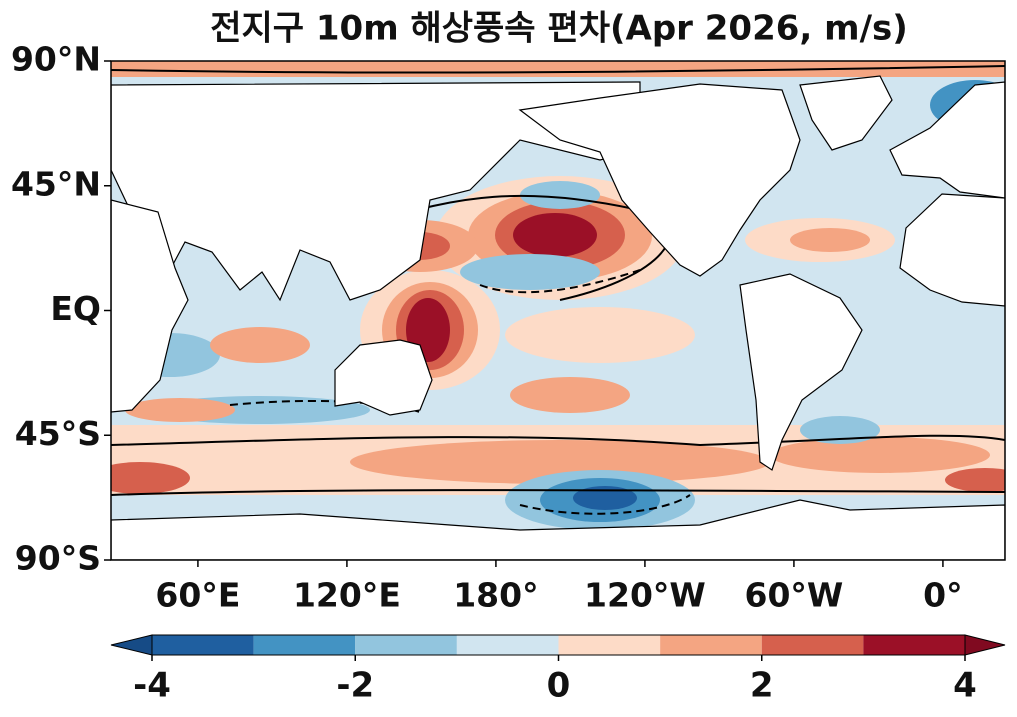  I want to click on y-tick-label: 90°S, so click(58, 558).